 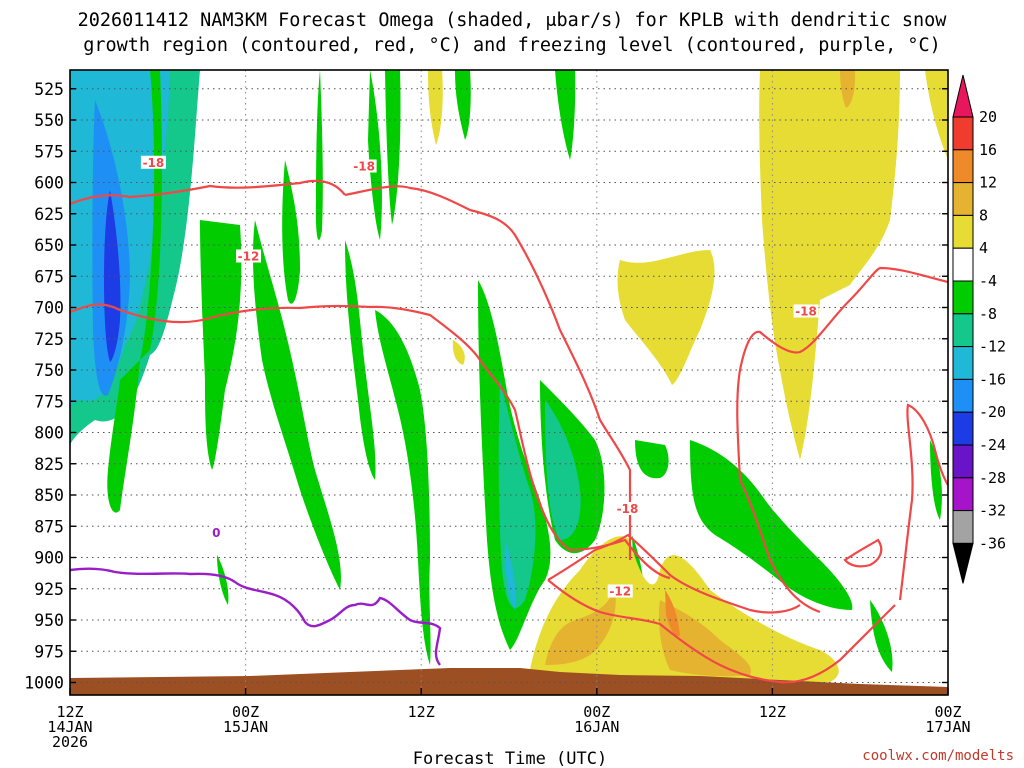 What do you see at coordinates (963, 563) in the screenshot?
I see `colorbar-bottom-triangle` at bounding box center [963, 563].